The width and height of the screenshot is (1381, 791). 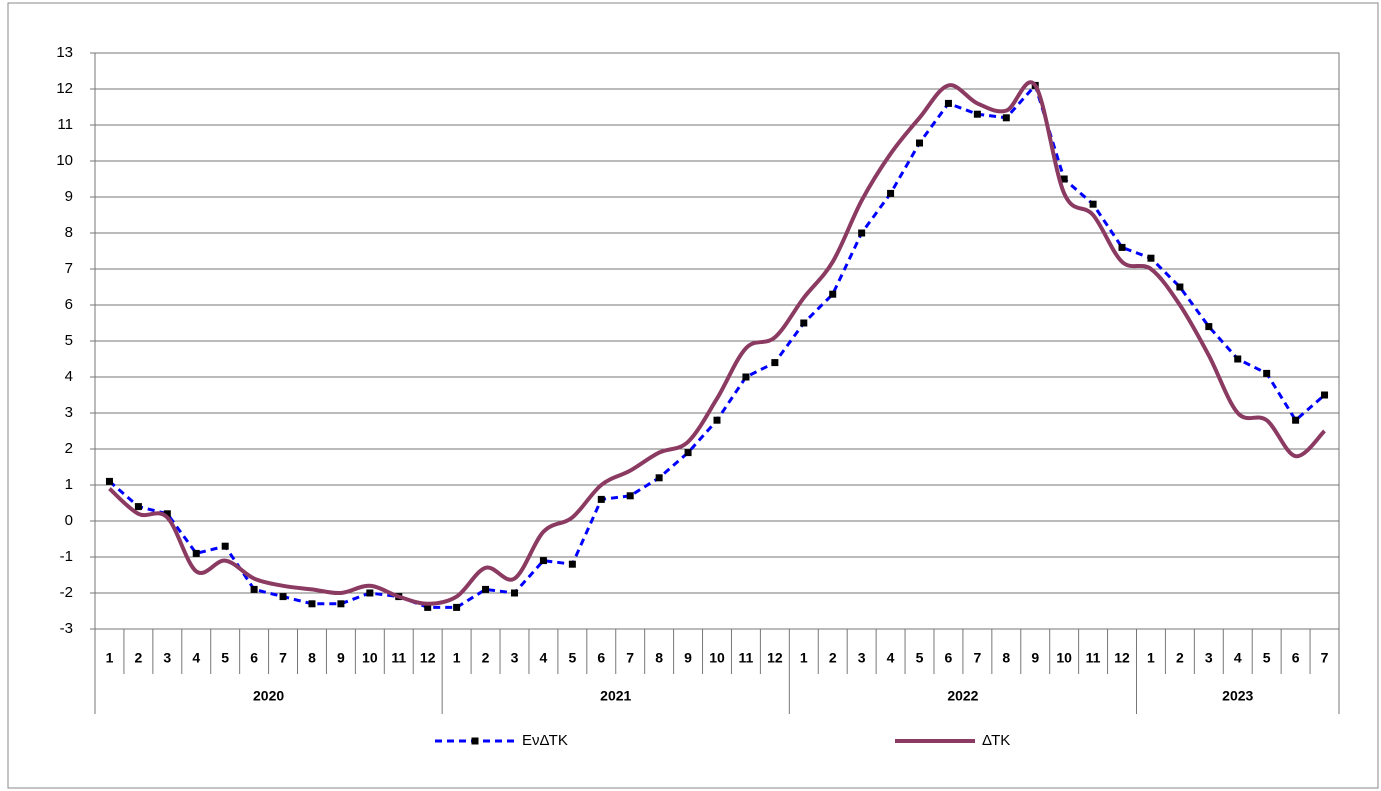 I want to click on y-tick-label: 12, so click(x=64, y=88).